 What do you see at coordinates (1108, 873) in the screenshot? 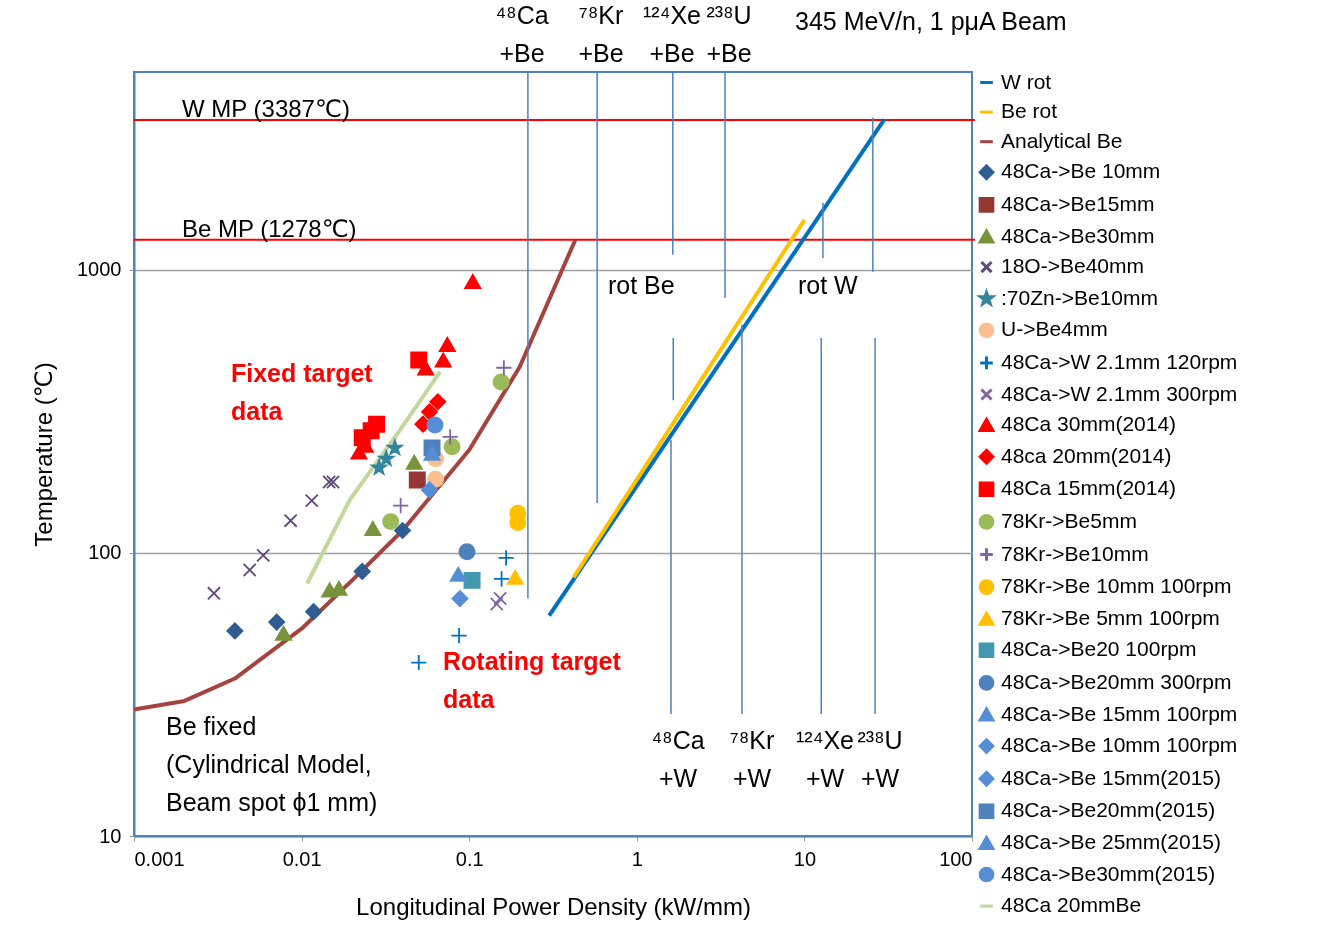
I see `legend-label: 48Ca->Be30mm(2015)` at bounding box center [1108, 873].